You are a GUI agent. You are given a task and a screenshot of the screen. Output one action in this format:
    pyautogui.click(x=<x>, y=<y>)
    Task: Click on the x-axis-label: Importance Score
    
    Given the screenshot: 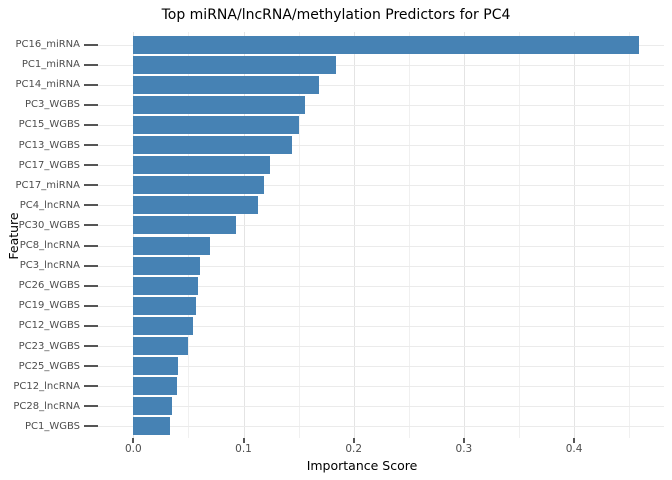 What is the action you would take?
    pyautogui.click(x=362, y=465)
    